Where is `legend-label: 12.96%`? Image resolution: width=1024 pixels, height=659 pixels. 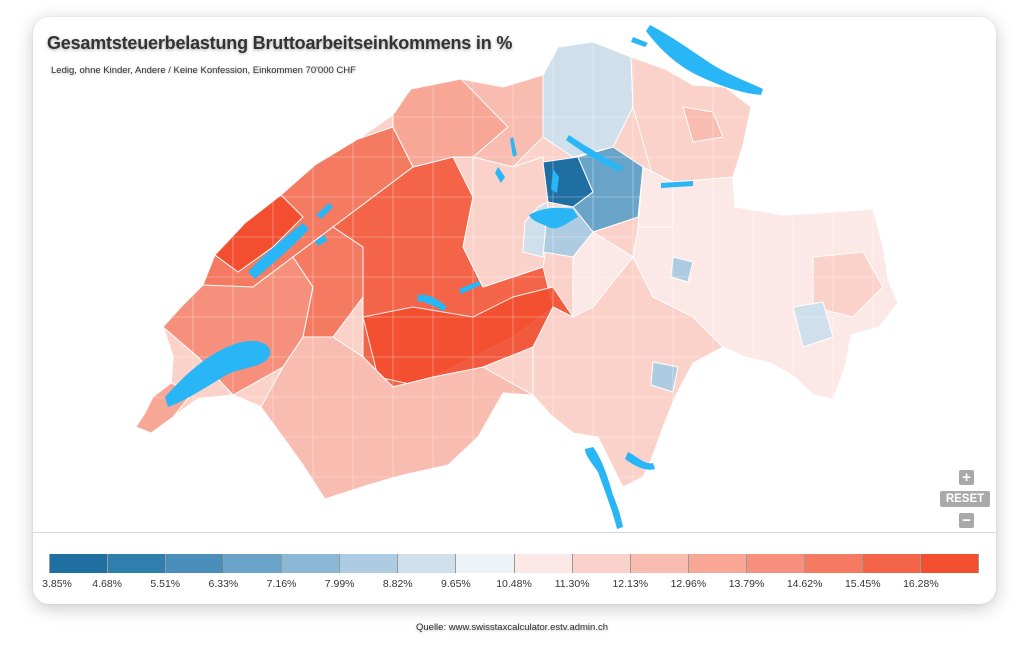
legend-label: 12.96% is located at coordinates (688, 584).